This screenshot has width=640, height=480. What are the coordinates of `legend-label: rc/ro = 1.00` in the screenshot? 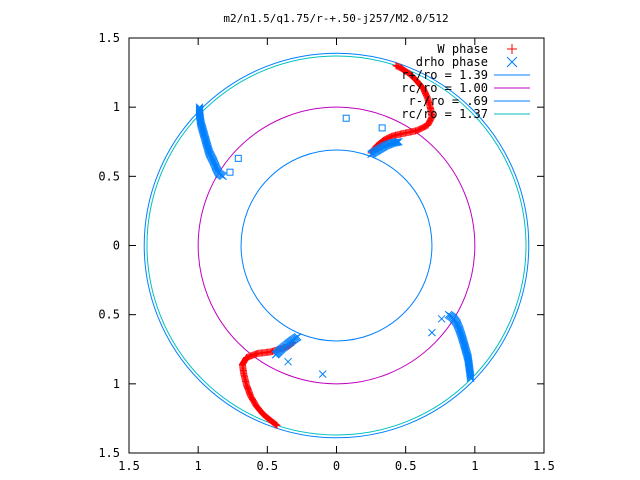 It's located at (444, 88).